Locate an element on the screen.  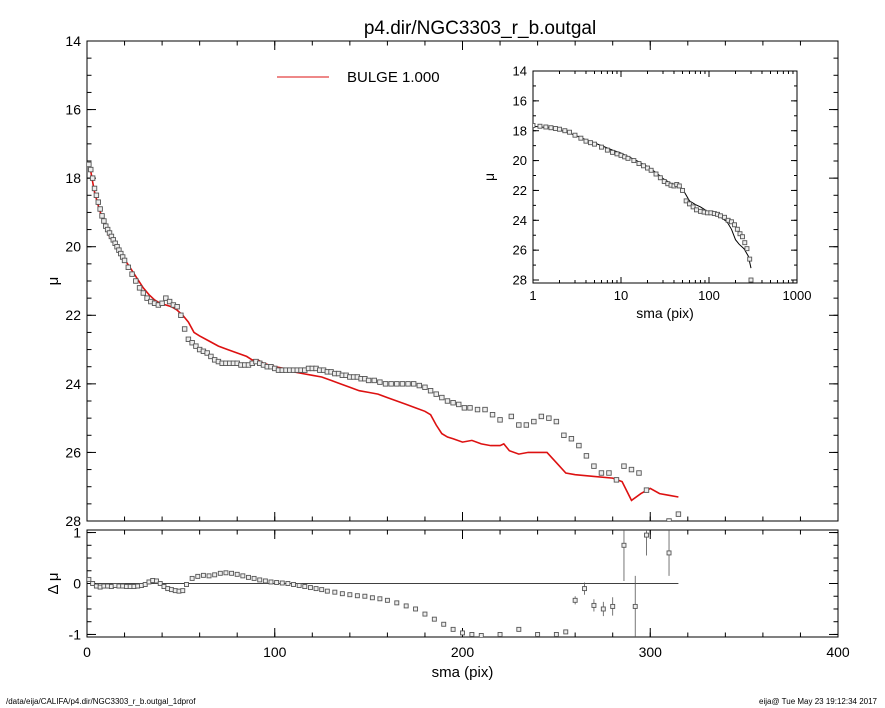
y-tick-label: 0 is located at coordinates (77, 583).